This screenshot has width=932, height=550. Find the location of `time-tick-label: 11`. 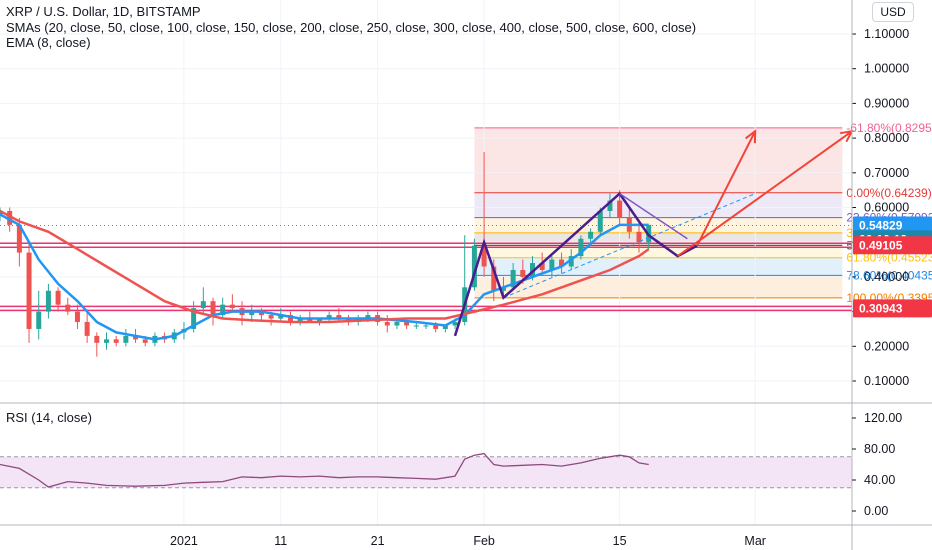

time-tick-label: 11 is located at coordinates (280, 541).